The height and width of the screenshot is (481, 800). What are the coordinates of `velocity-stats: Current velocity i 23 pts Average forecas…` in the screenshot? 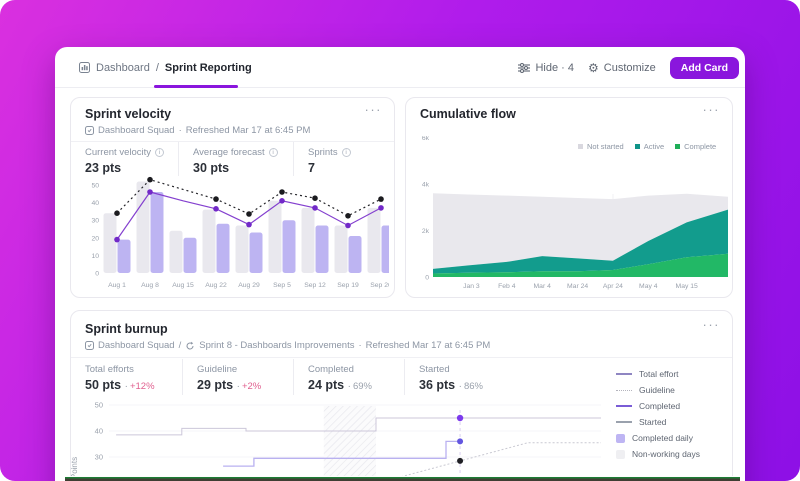 It's located at (233, 159).